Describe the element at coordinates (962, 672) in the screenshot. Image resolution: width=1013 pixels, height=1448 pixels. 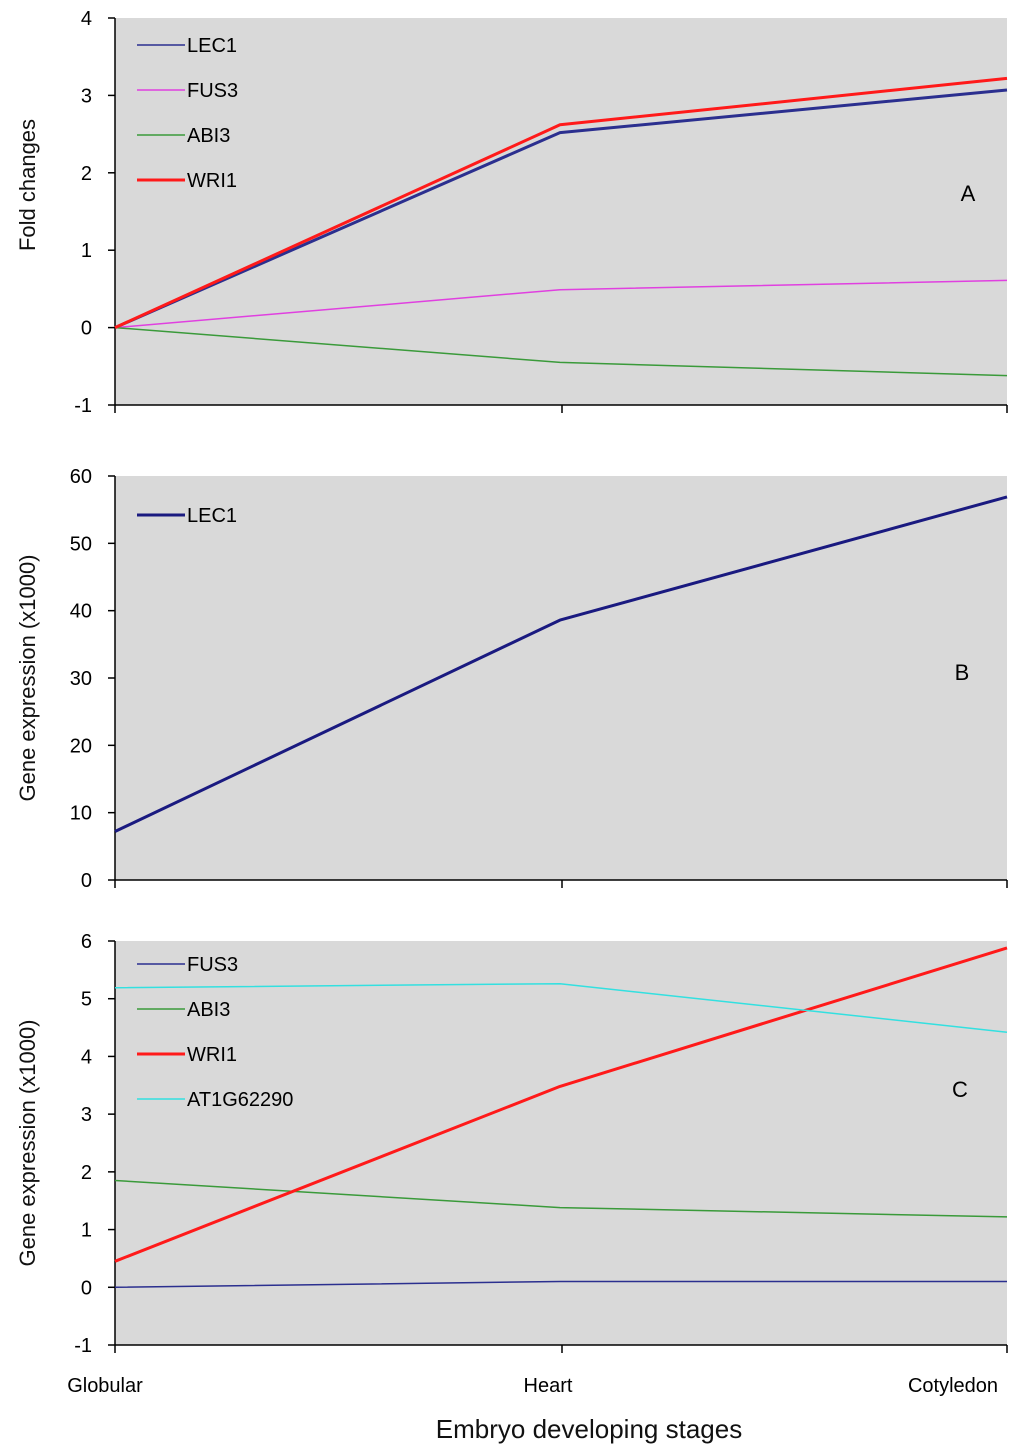
I see `panel-letter: B` at that location.